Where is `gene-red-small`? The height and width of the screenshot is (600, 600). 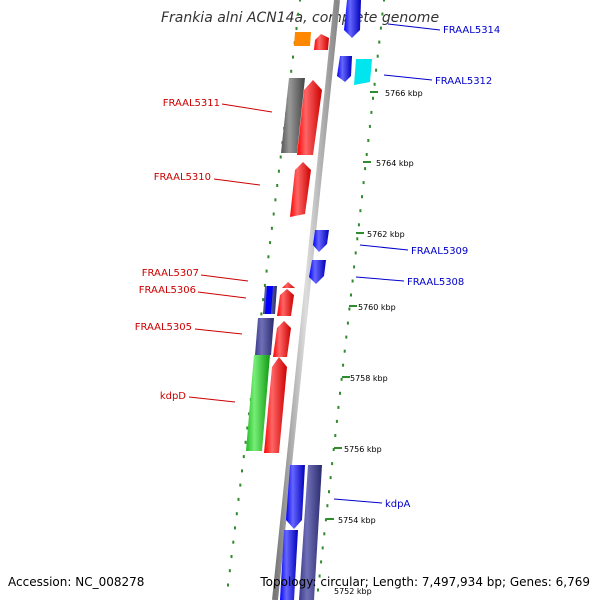
gene-red-small is located at coordinates (321, 42).